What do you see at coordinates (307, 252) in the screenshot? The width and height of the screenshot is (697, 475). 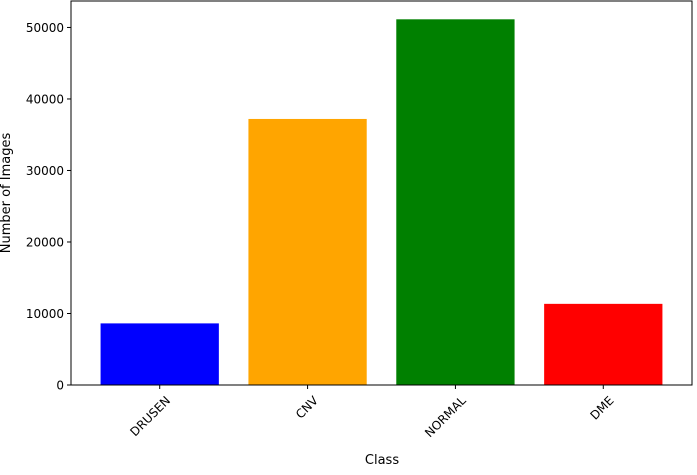 I see `bar-cnv` at bounding box center [307, 252].